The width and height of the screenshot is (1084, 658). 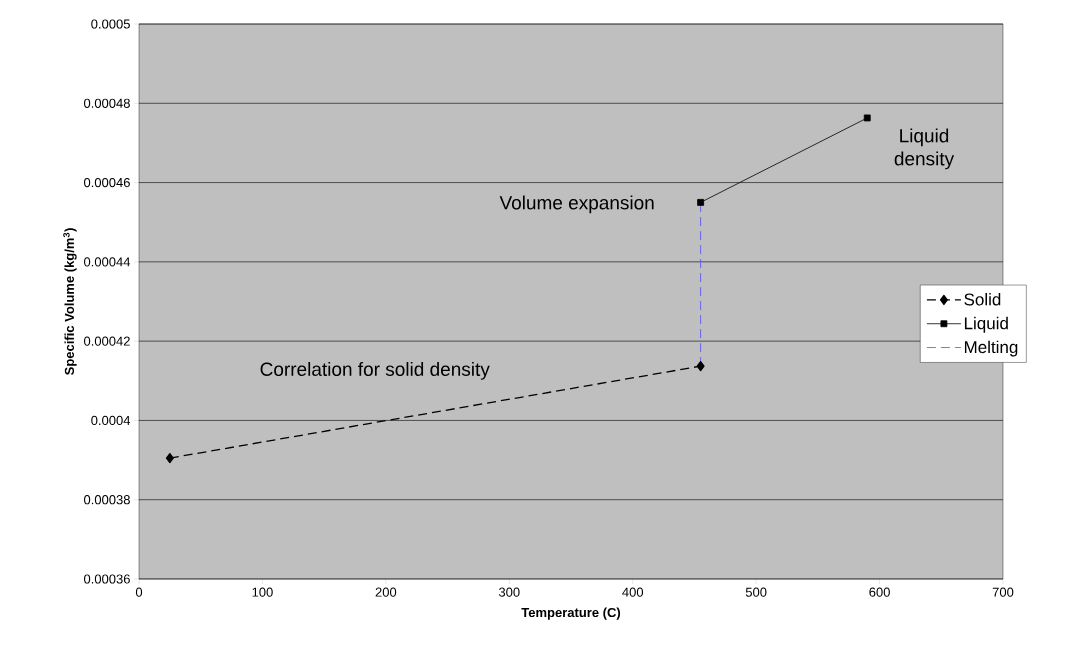 I want to click on legend-label: Melting, so click(x=991, y=348).